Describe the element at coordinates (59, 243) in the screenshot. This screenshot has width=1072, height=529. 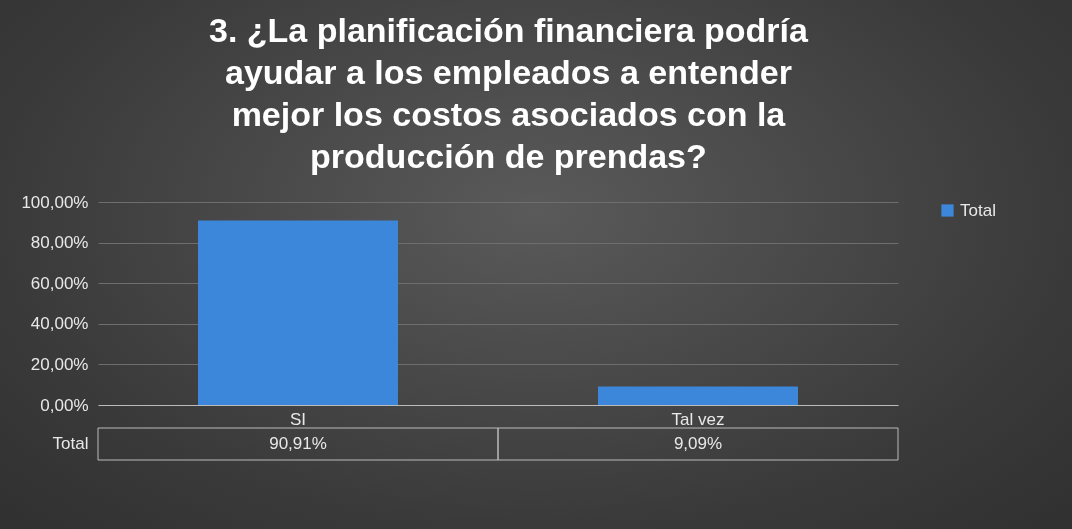
I see `y-tick-label: 80,00%` at that location.